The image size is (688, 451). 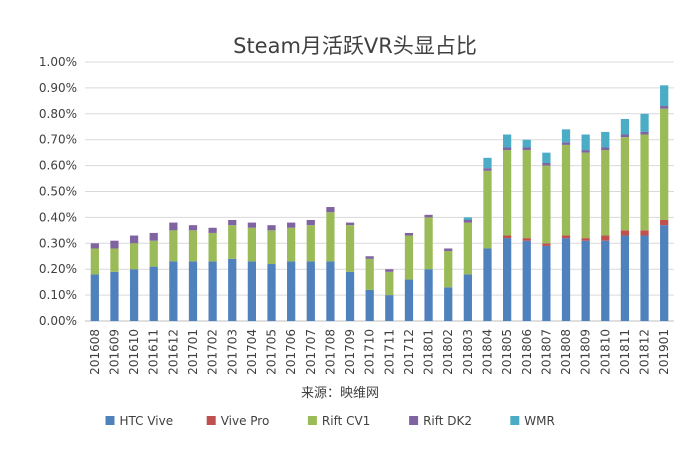 I want to click on y-tick-label: 0.10%, so click(x=58, y=295).